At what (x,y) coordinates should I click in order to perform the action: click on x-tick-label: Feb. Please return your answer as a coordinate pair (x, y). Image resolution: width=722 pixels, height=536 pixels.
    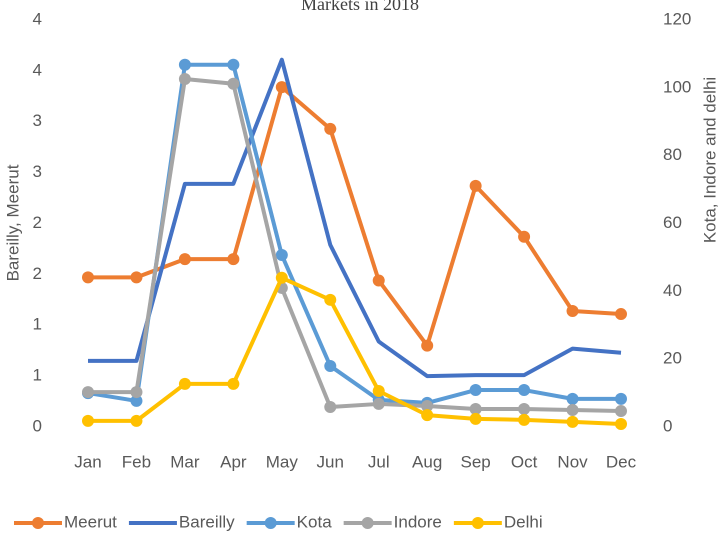
    Looking at the image, I should click on (136, 461).